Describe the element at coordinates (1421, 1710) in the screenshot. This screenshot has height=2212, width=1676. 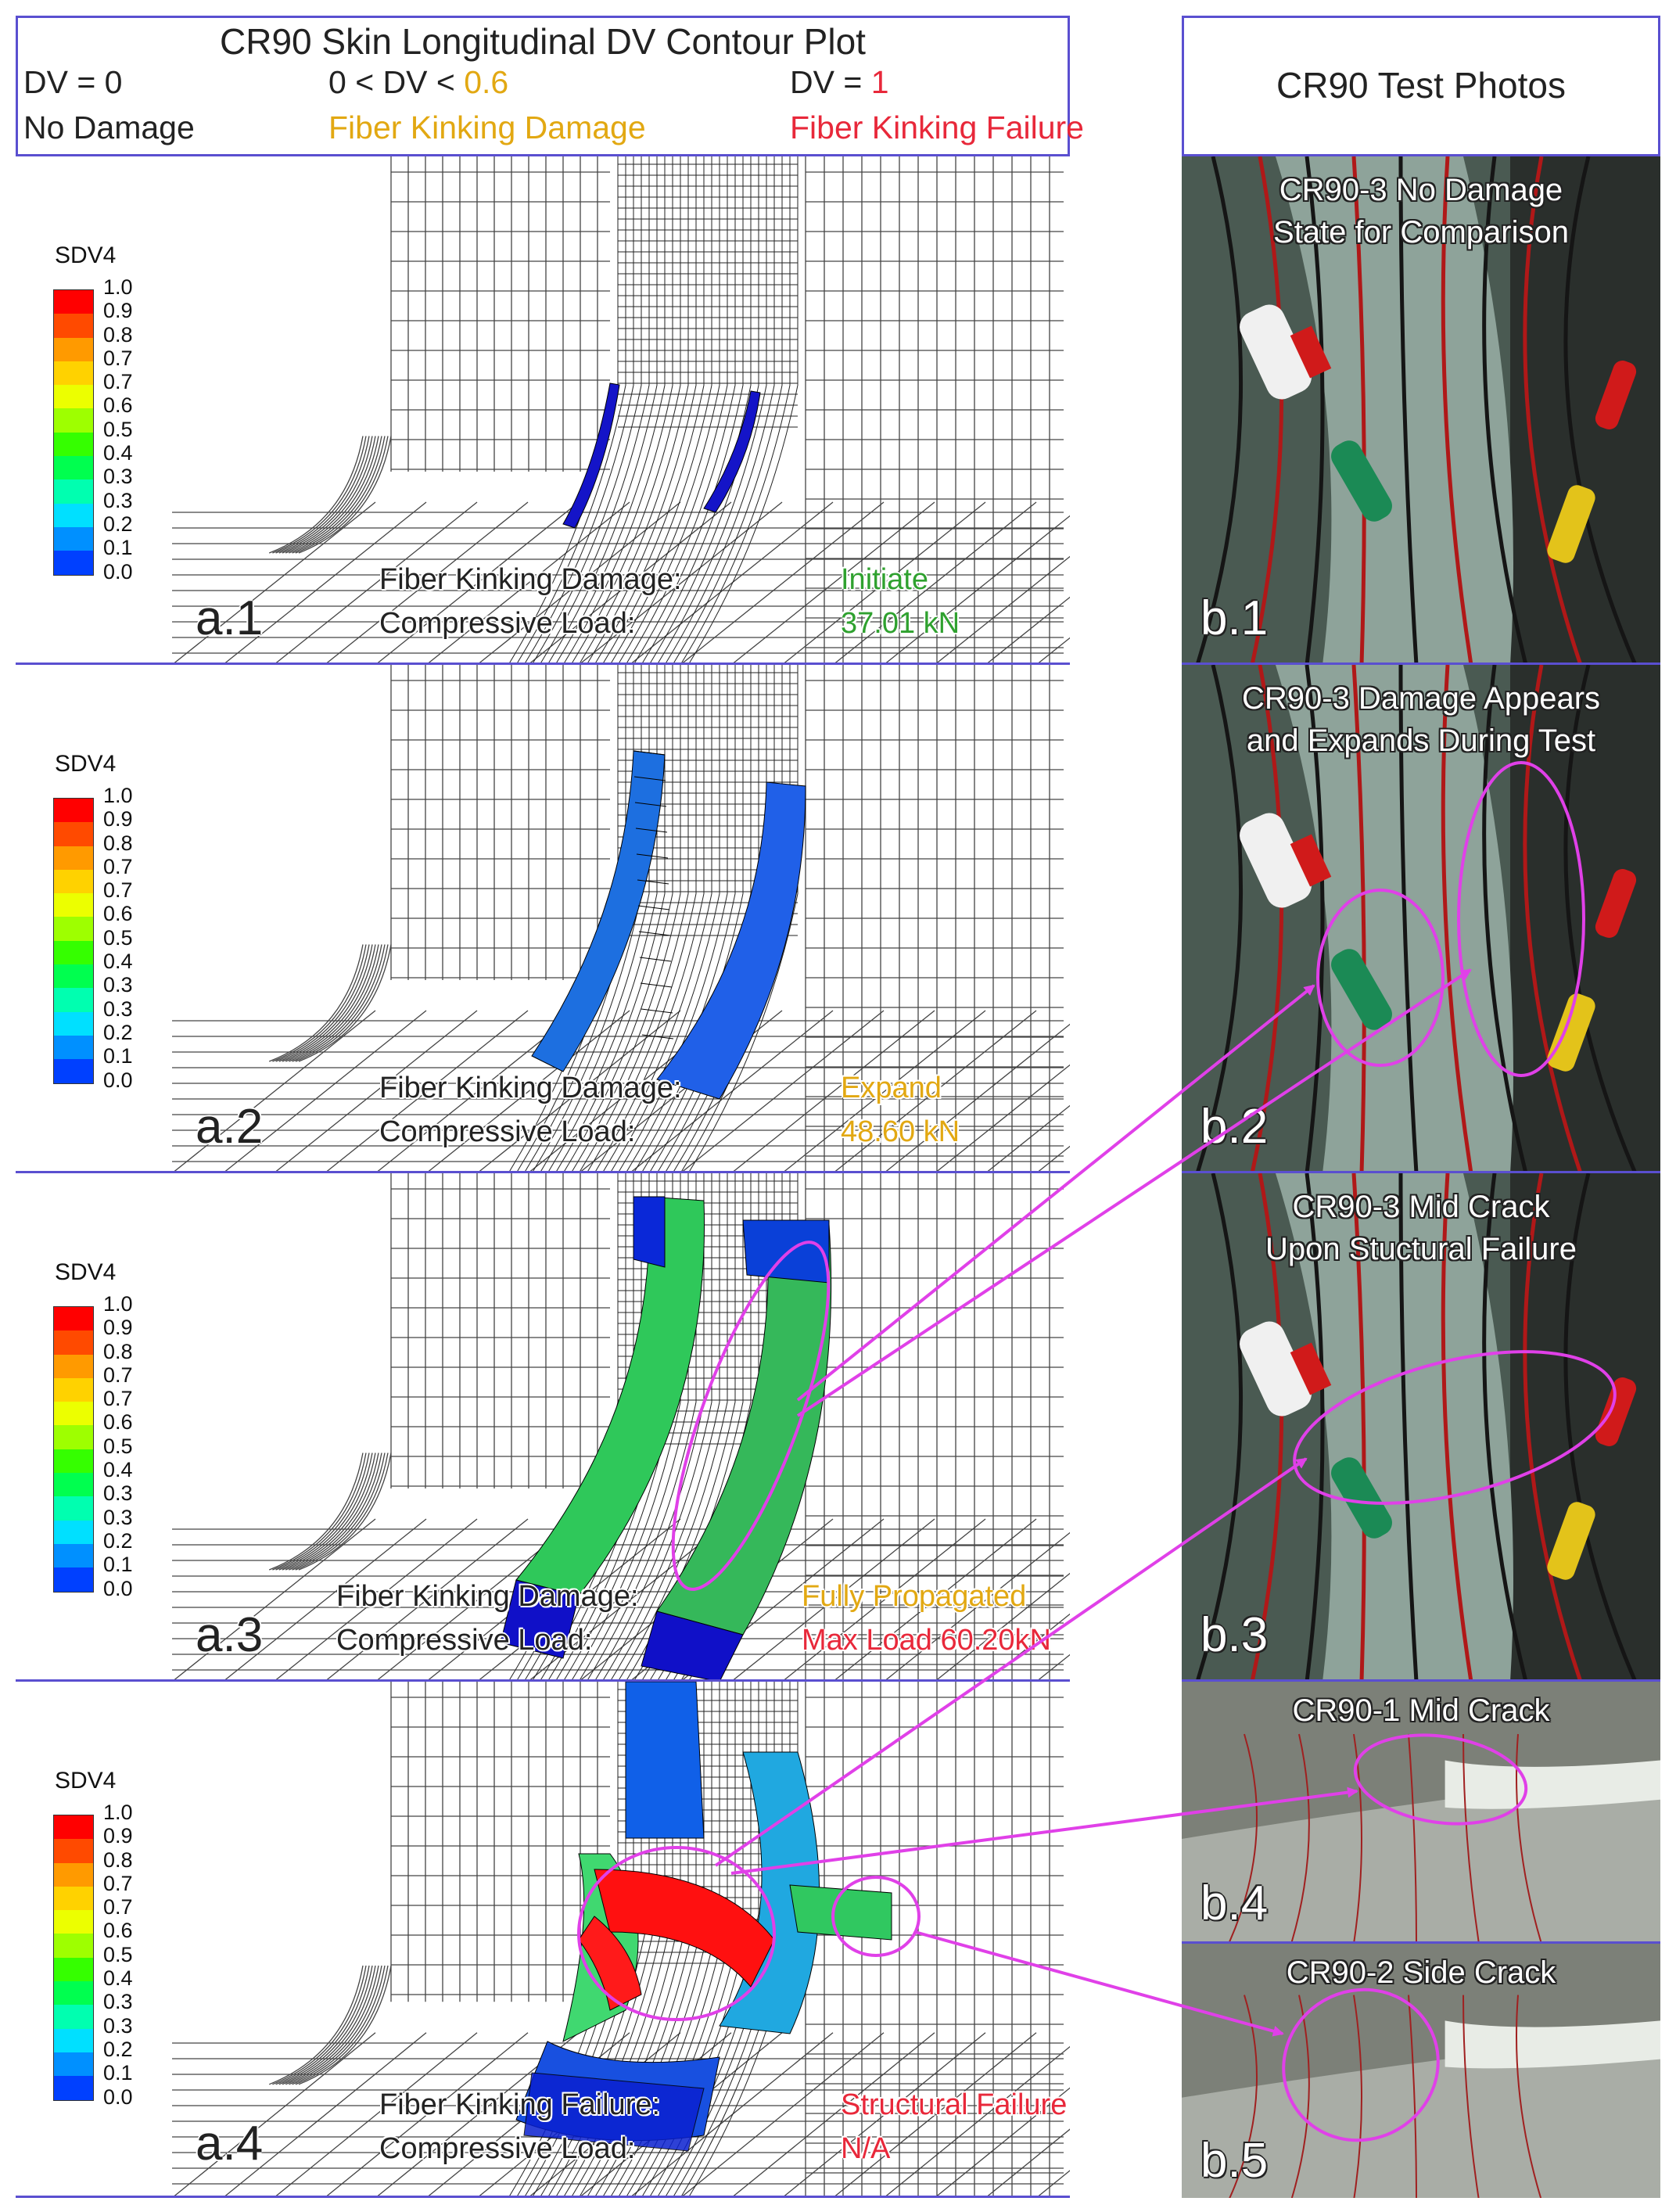
I see `photo-caption-line1: CR90-1 Mid Crack` at that location.